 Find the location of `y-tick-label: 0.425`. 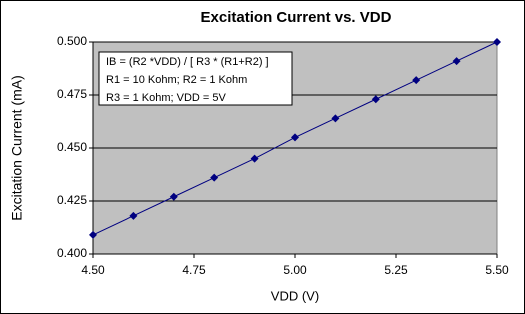

y-tick-label: 0.425 is located at coordinates (72, 200).